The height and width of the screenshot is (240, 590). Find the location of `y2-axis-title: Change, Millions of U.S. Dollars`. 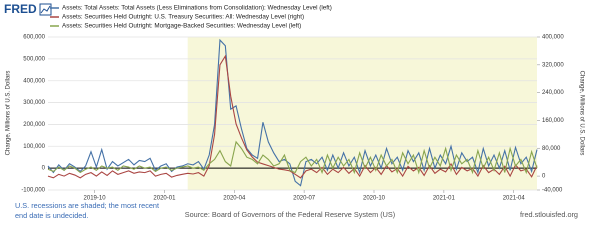

y2-axis-title: Change, Millions of U.S. Dollars is located at coordinates (581, 113).